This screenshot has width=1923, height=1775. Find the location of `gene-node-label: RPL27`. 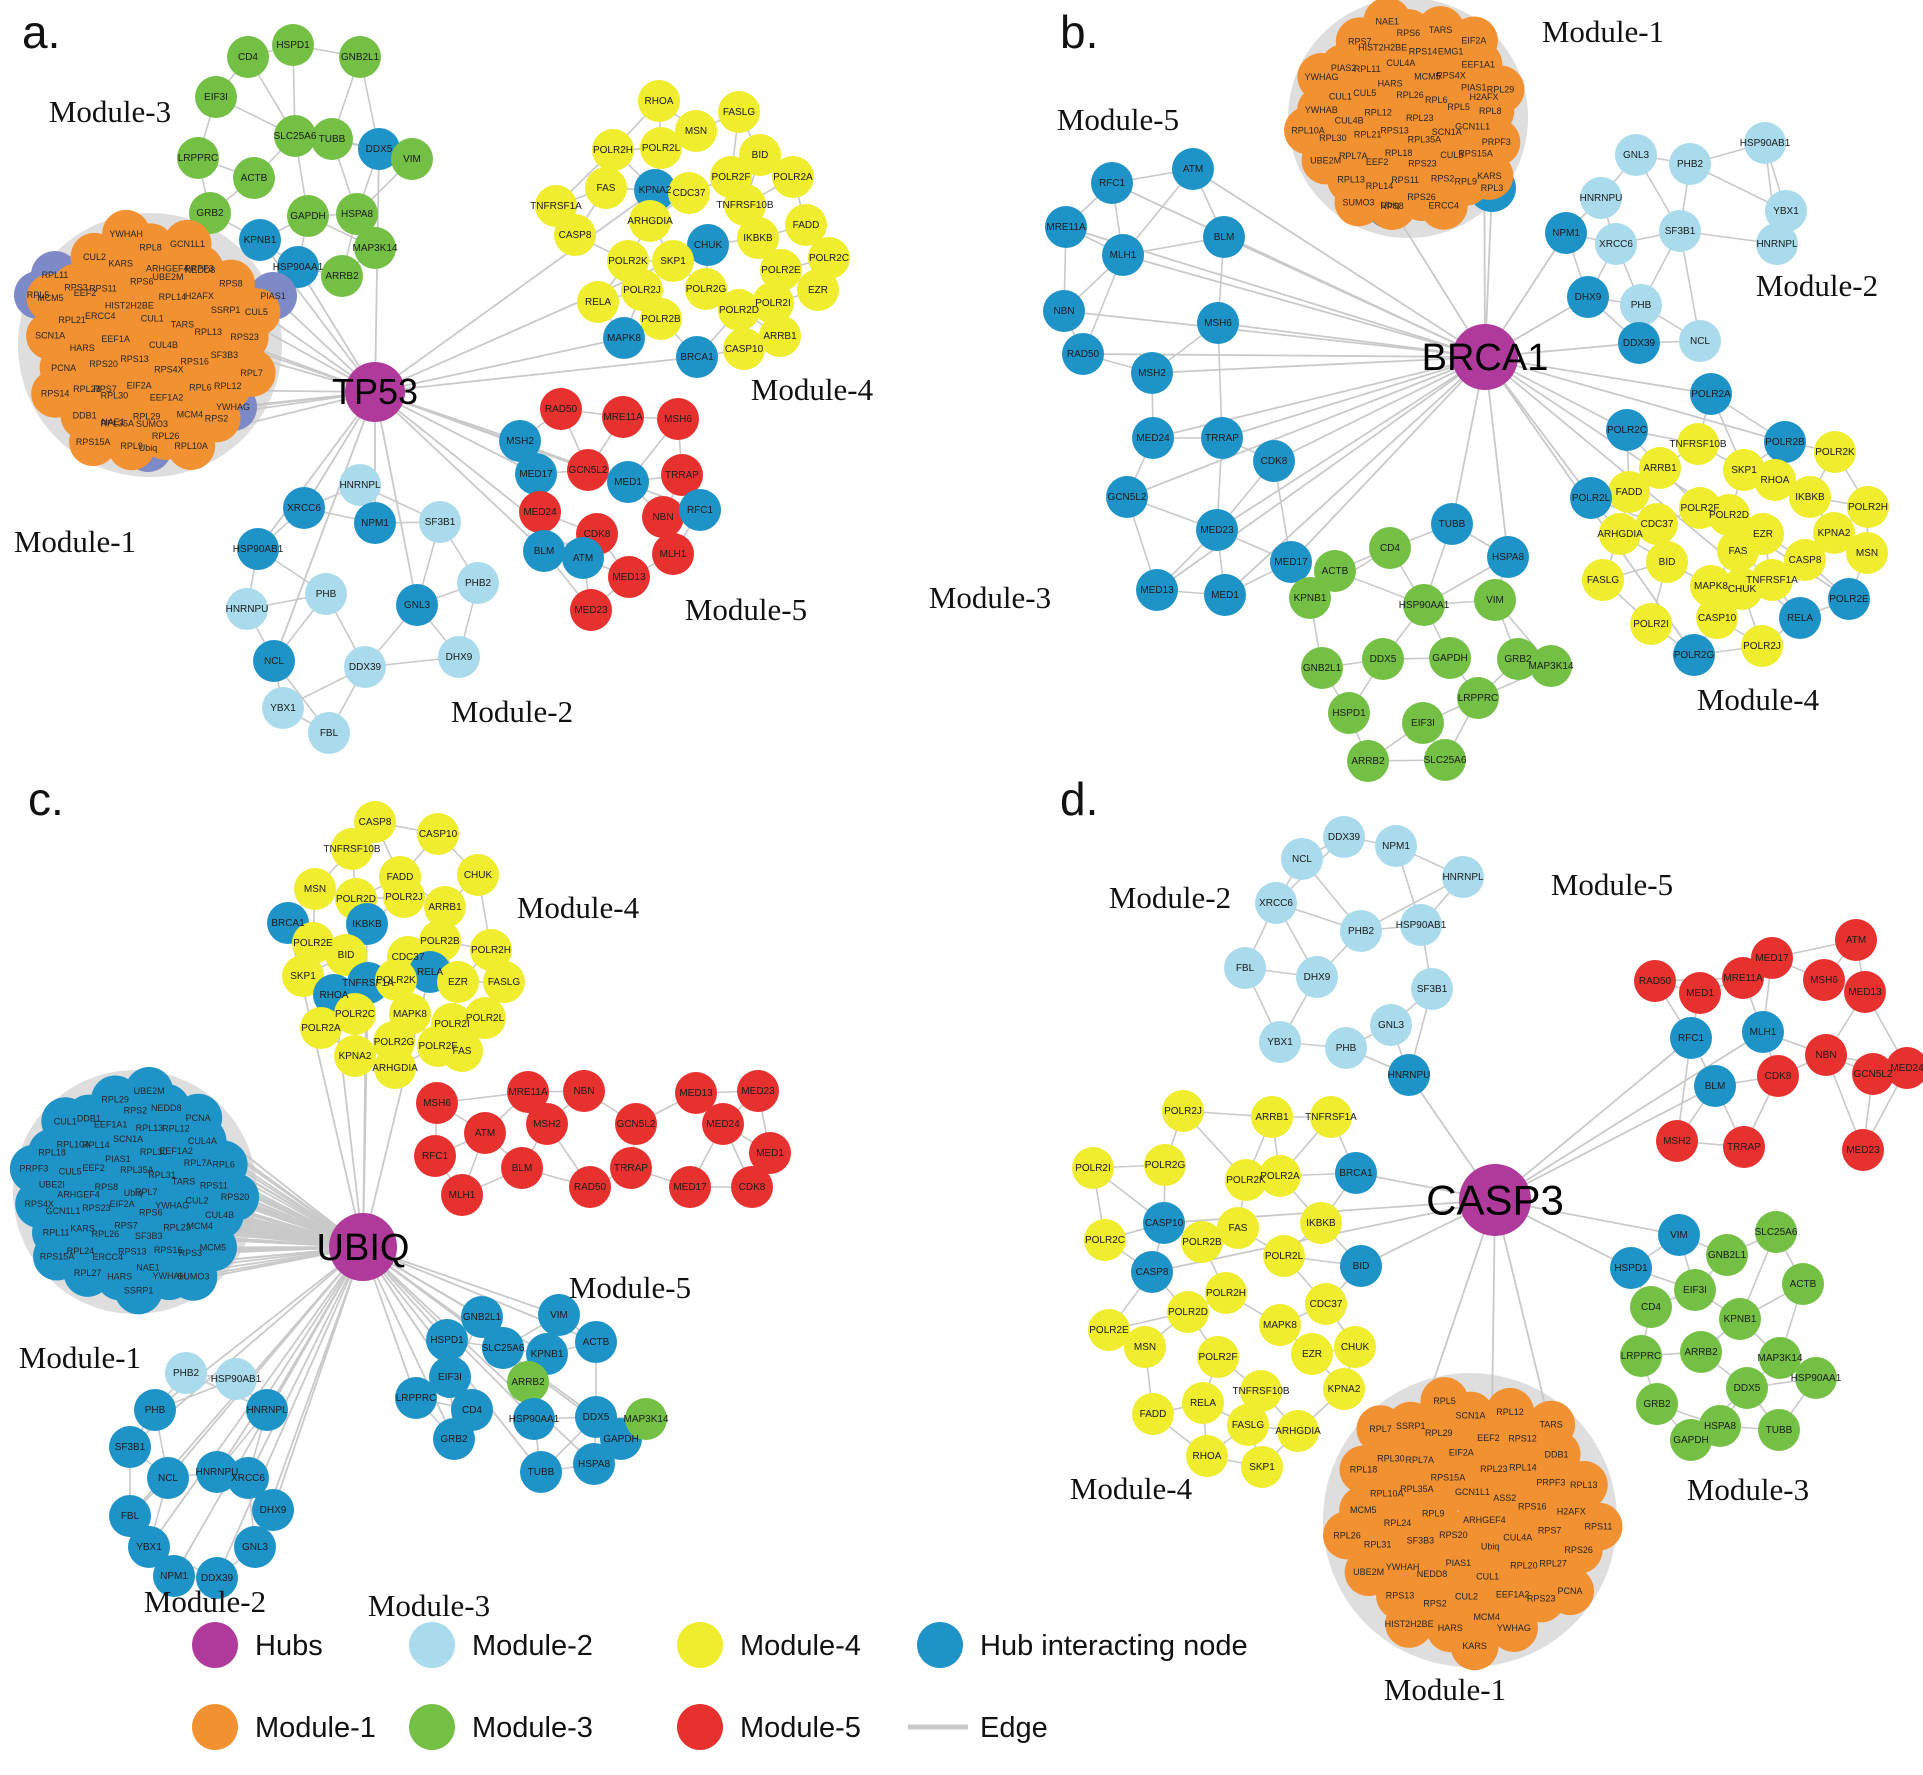

gene-node-label: RPL27 is located at coordinates (1553, 1564).